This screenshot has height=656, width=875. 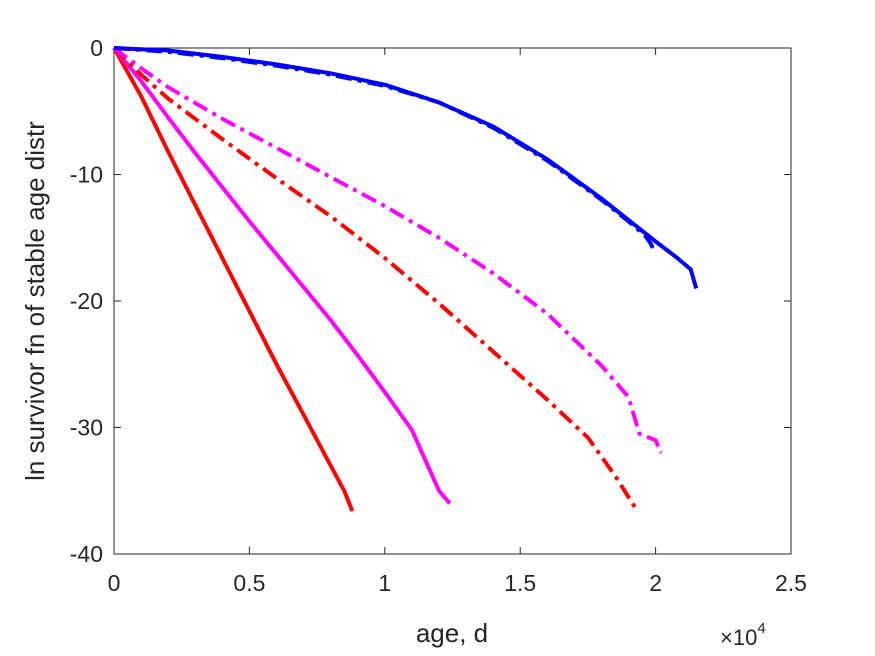 I want to click on x-tick-label: 1.5, so click(x=520, y=583).